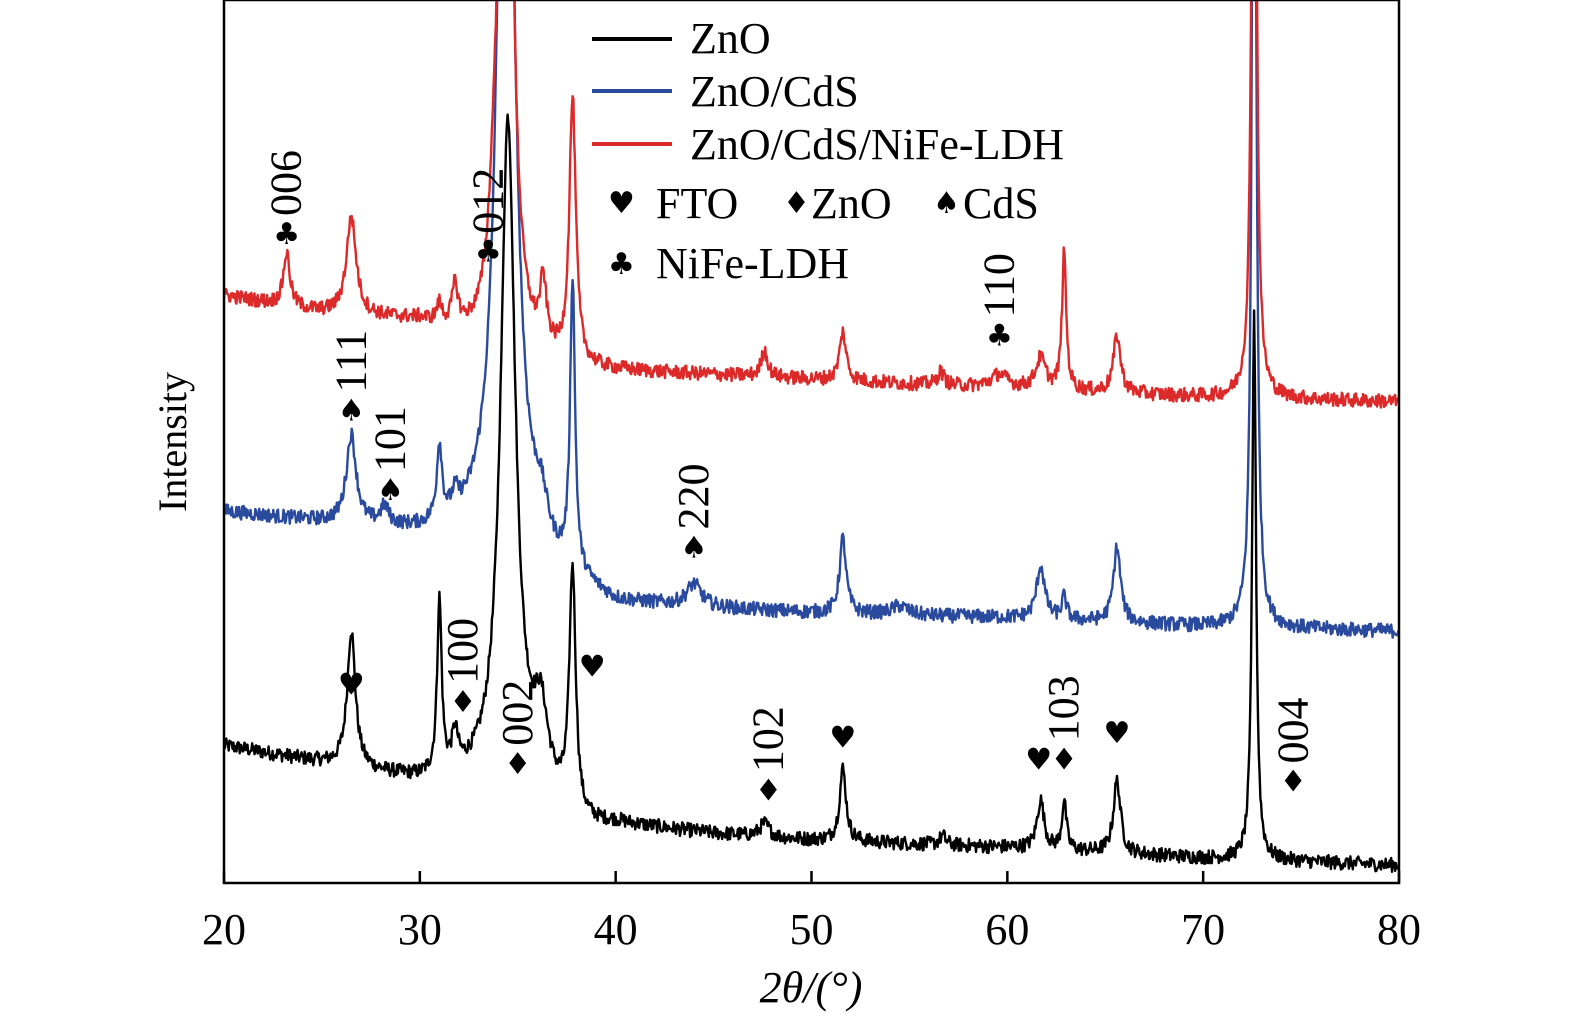 The image size is (1575, 1024). What do you see at coordinates (851, 203) in the screenshot?
I see `legend-zno-label: ZnO` at bounding box center [851, 203].